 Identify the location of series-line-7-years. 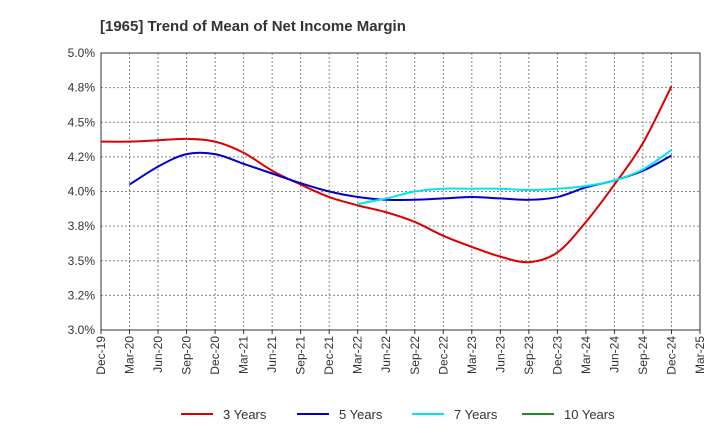
(515, 177).